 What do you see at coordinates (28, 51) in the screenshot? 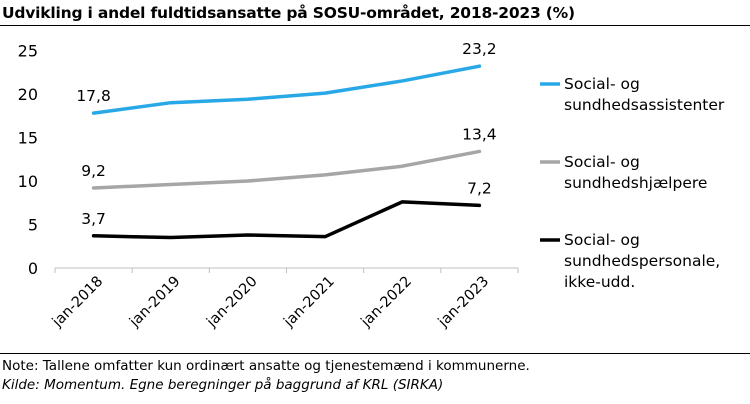
I see `y-tick-label: 25` at bounding box center [28, 51].